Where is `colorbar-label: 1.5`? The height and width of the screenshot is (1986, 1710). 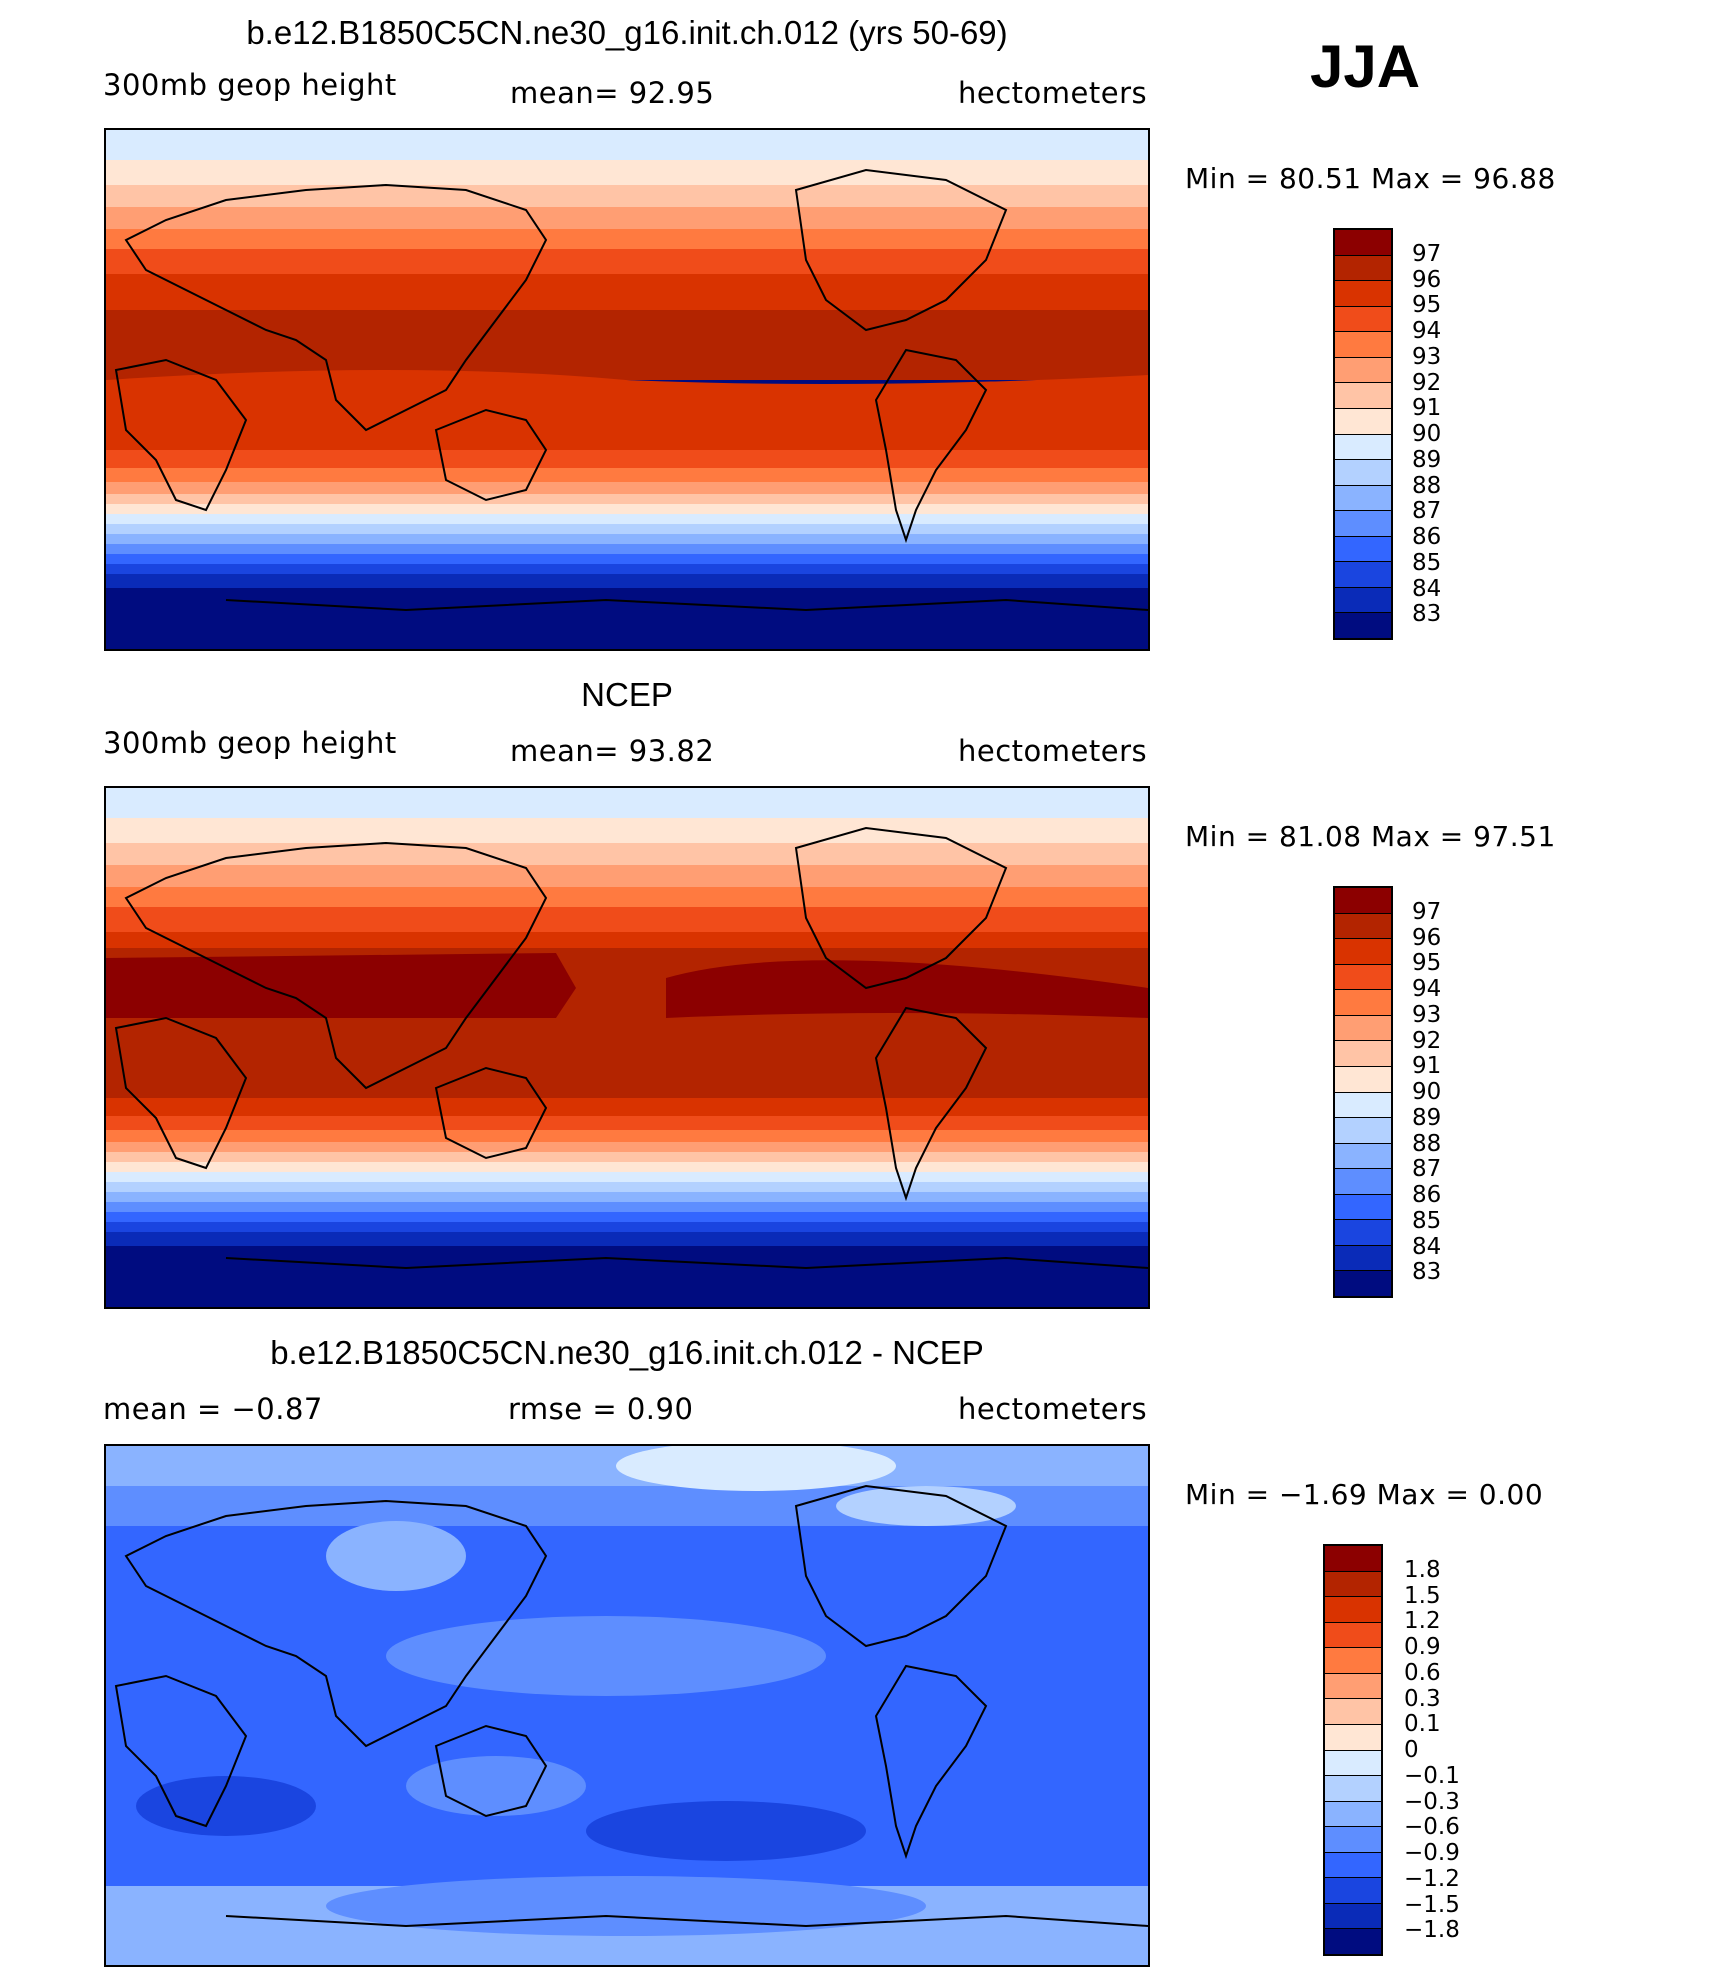 colorbar-label: 1.5 is located at coordinates (1422, 1595).